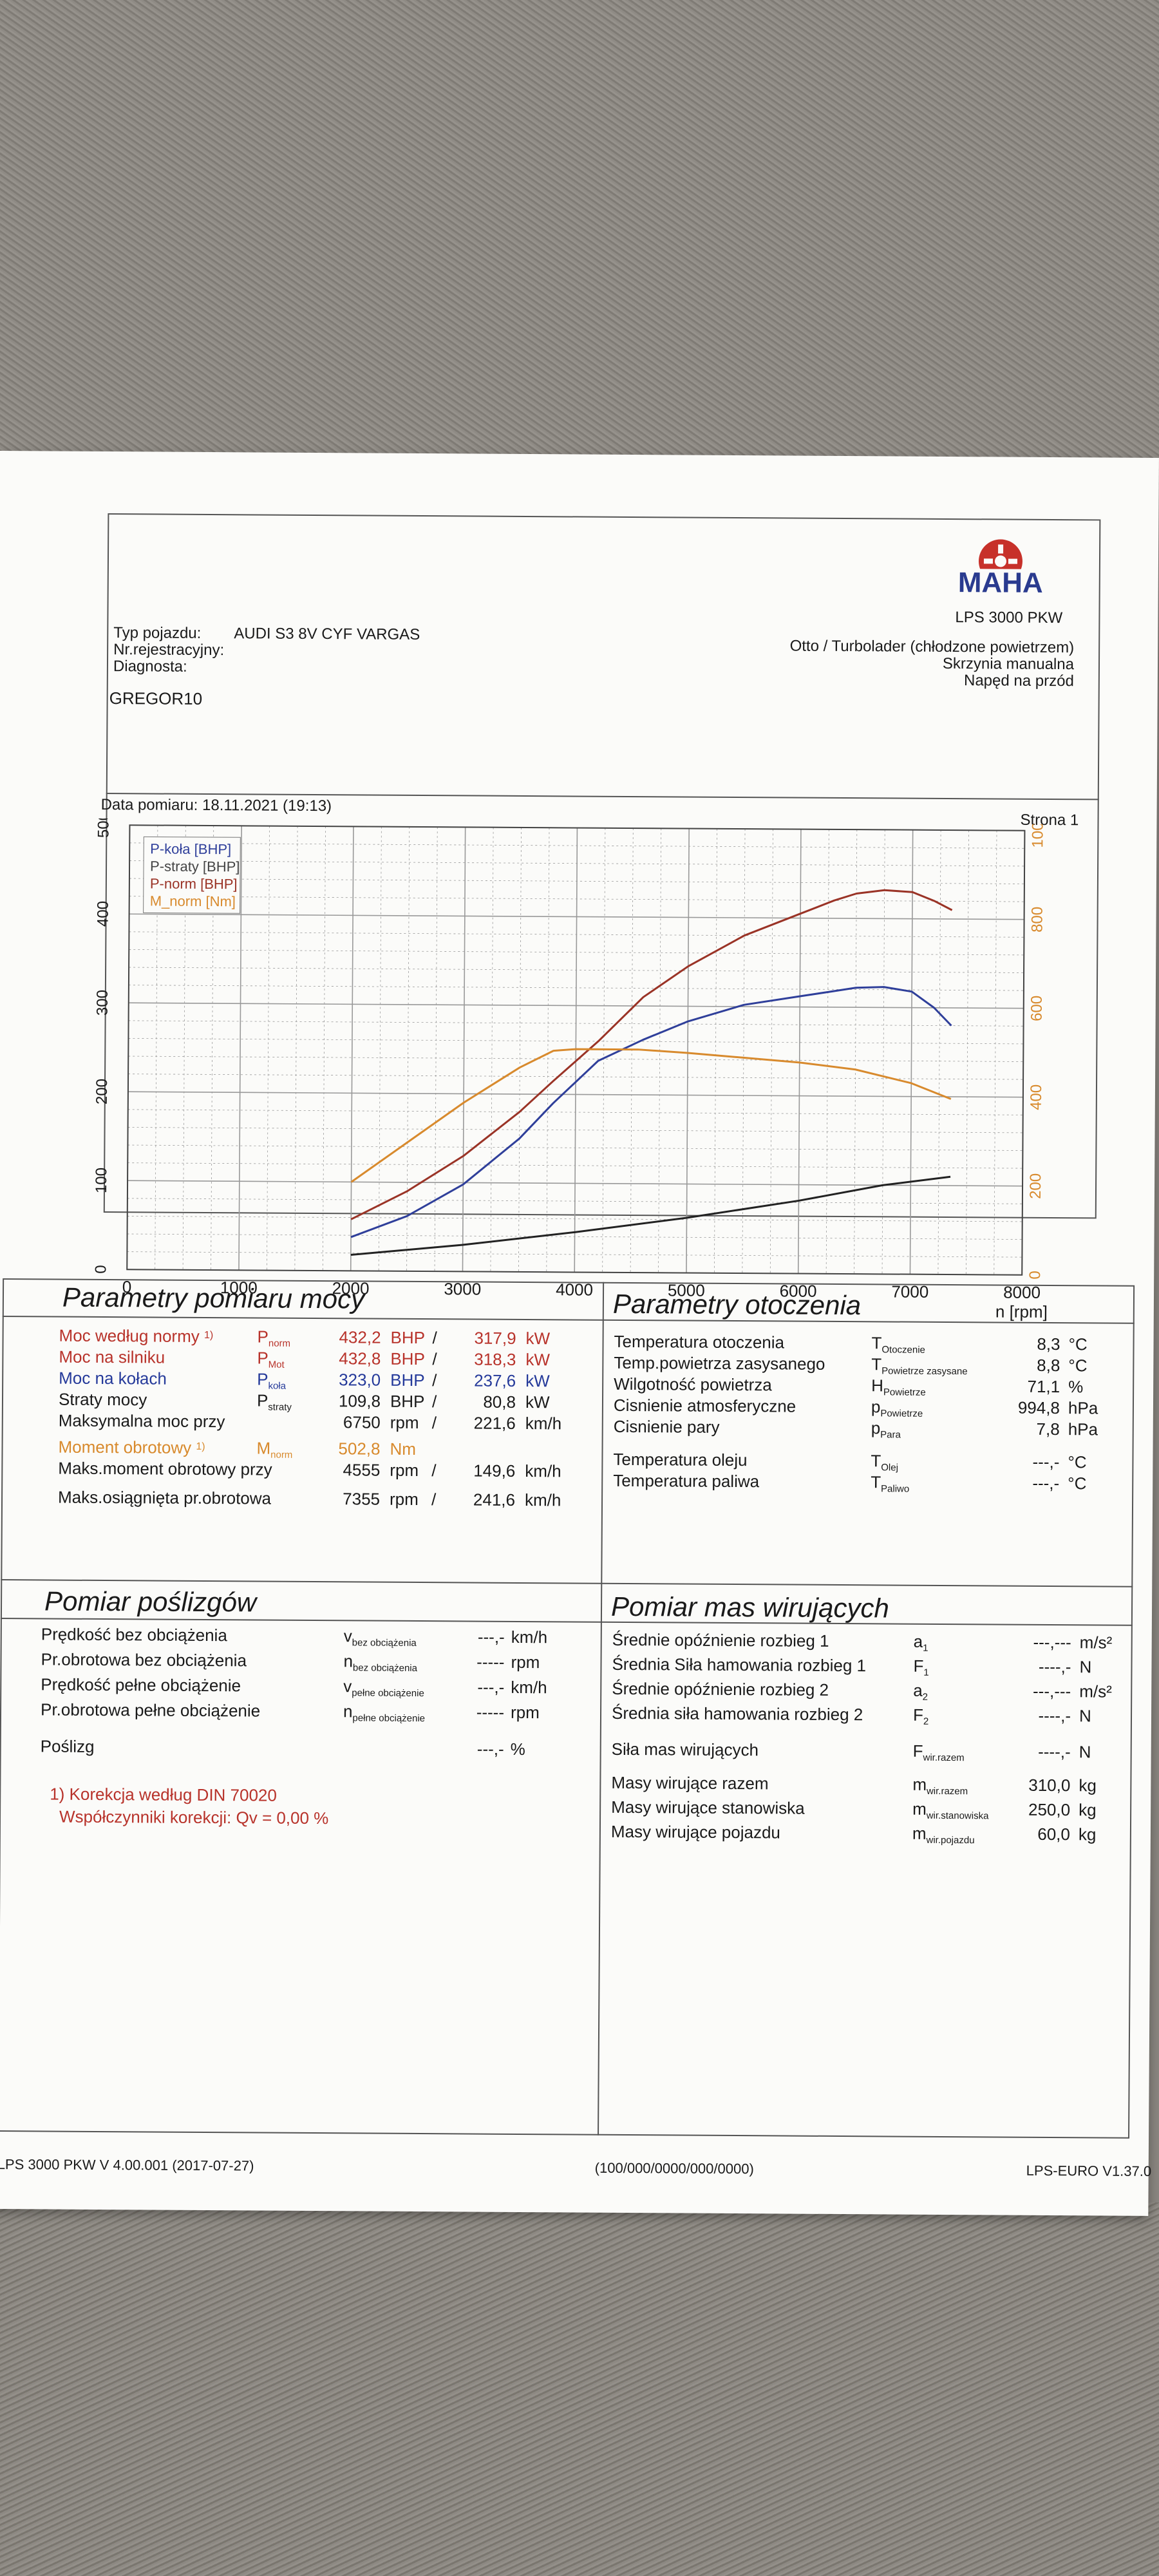 This screenshot has width=1159, height=2576. I want to click on x-tick-label: 0, so click(127, 1287).